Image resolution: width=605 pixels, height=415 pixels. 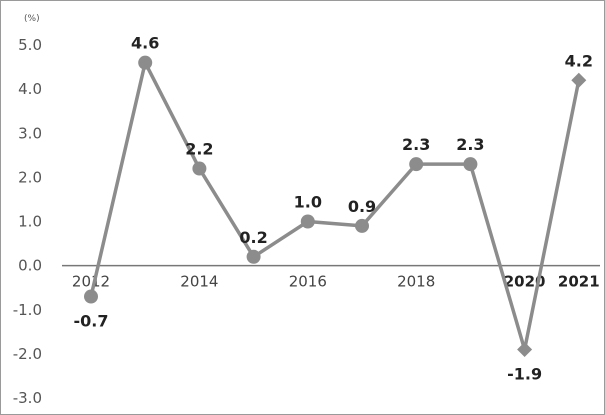 What do you see at coordinates (91, 282) in the screenshot?
I see `x-tick-label: 2012` at bounding box center [91, 282].